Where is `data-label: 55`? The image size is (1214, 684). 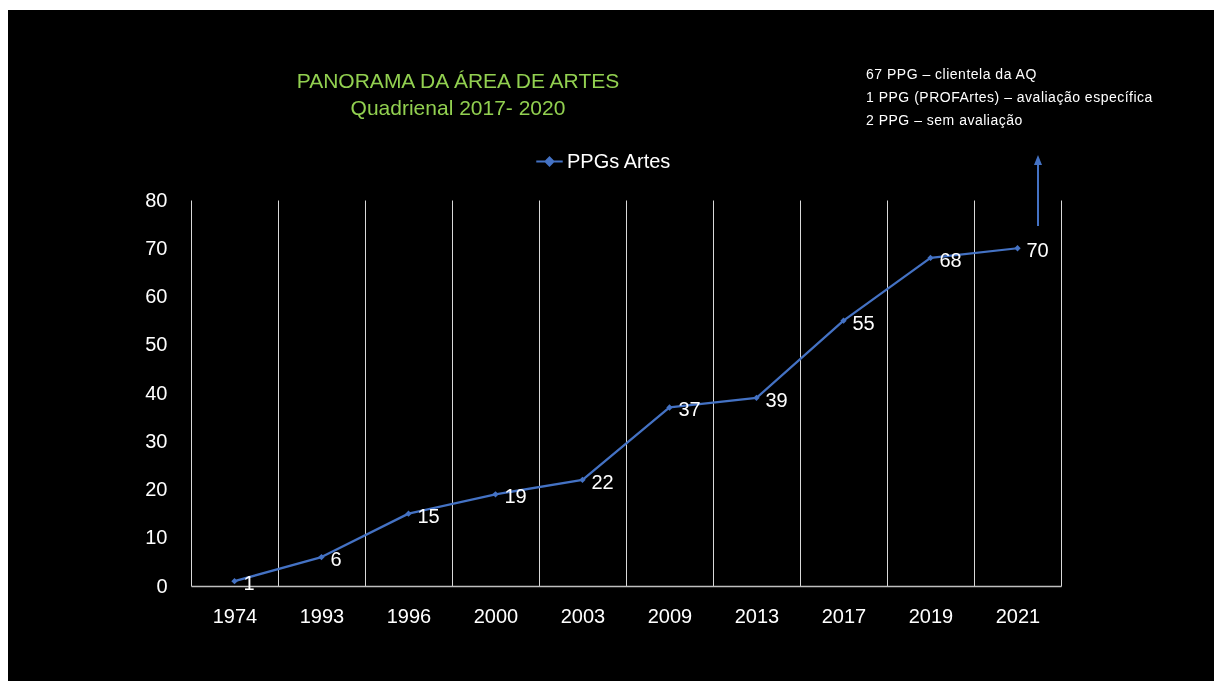
data-label: 55 is located at coordinates (863, 322).